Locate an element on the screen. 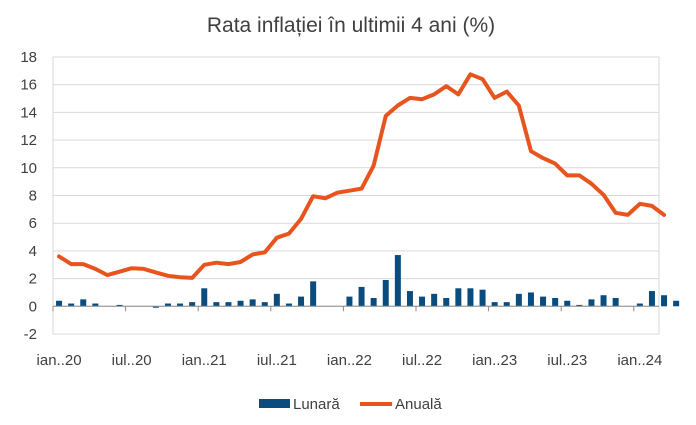  x-tick-label: iul..20 is located at coordinates (132, 360).